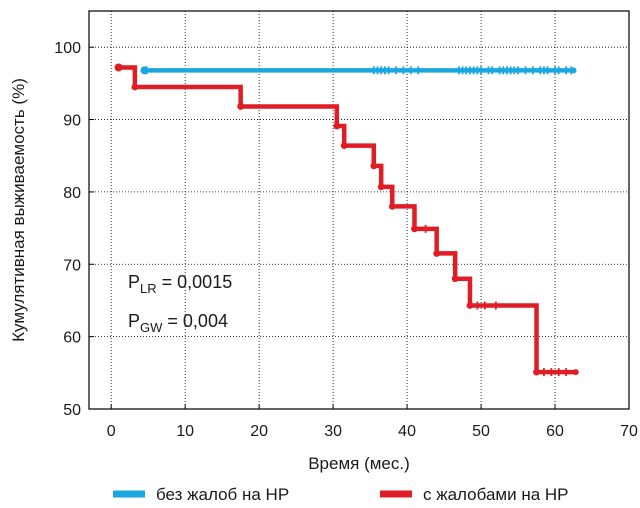 The width and height of the screenshot is (640, 508). Describe the element at coordinates (195, 321) in the screenshot. I see `annotation-p-gw-value: = 0,004` at that location.